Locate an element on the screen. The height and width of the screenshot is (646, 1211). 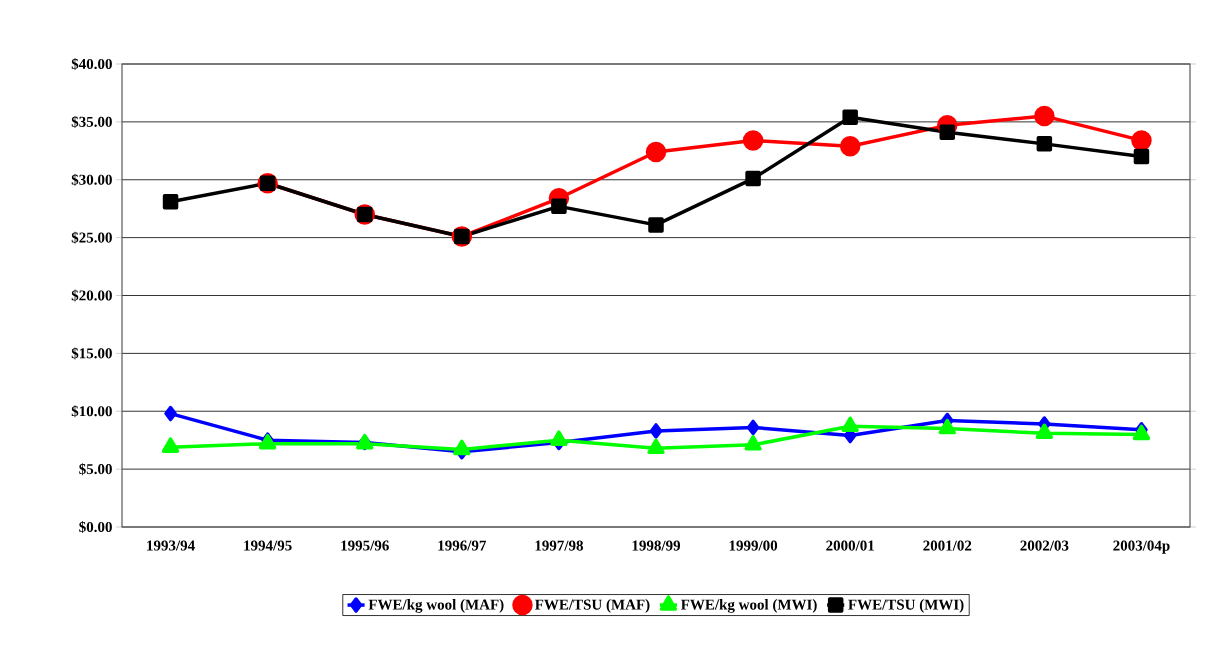
x-tick-label: 2001/02 is located at coordinates (947, 545).